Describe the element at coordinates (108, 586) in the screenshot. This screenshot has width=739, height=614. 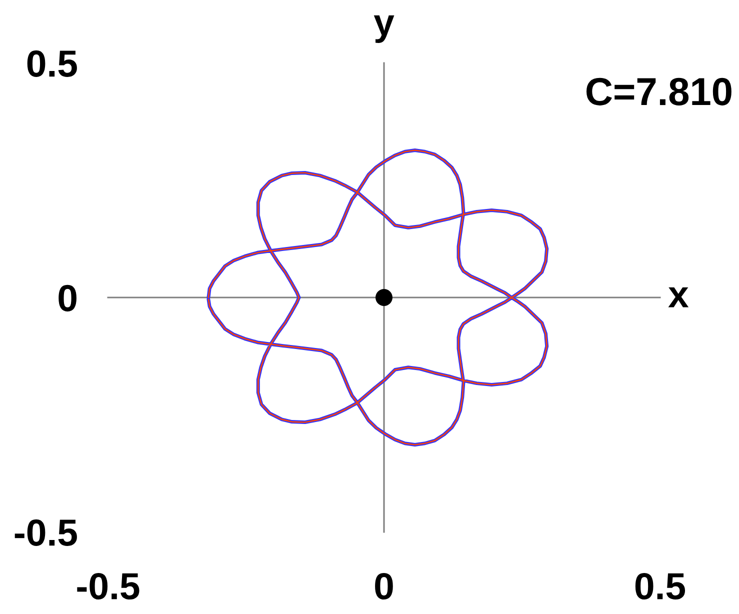
I see `x-tick-label: -0.5` at that location.